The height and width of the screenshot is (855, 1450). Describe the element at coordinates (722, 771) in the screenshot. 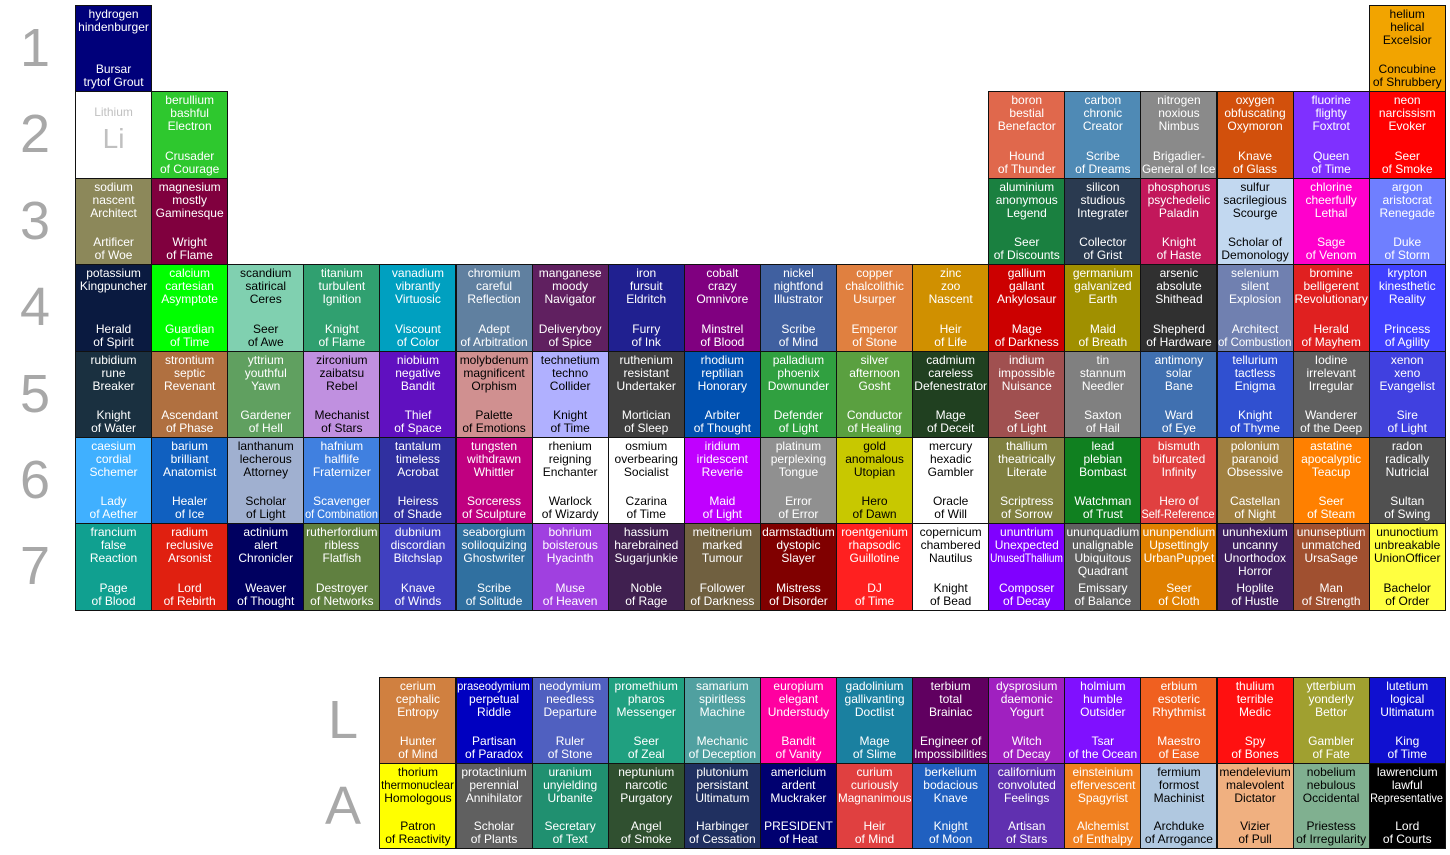

I see `cell-line: plutonium` at that location.